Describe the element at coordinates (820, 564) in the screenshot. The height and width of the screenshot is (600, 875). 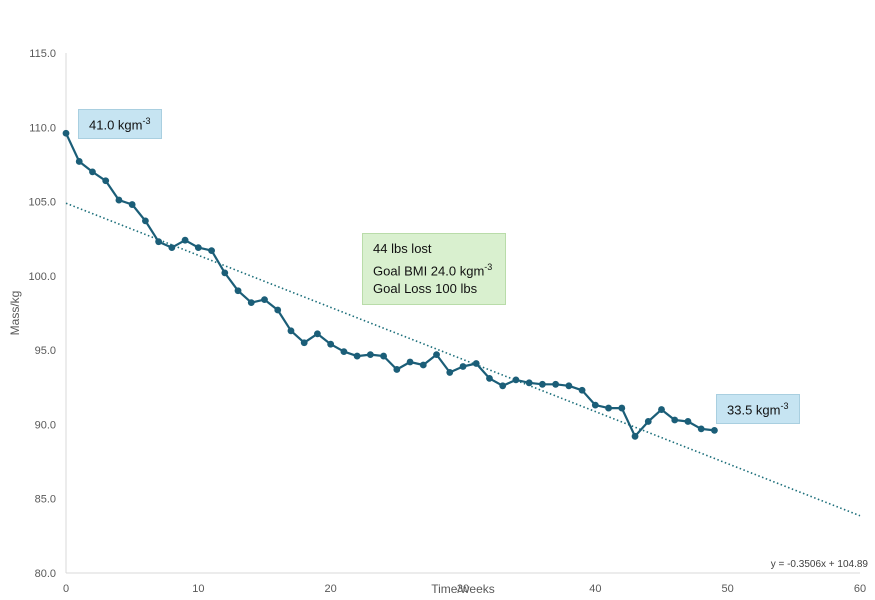
I see `trendline-equation: y = -0.3506x + 104.89` at that location.